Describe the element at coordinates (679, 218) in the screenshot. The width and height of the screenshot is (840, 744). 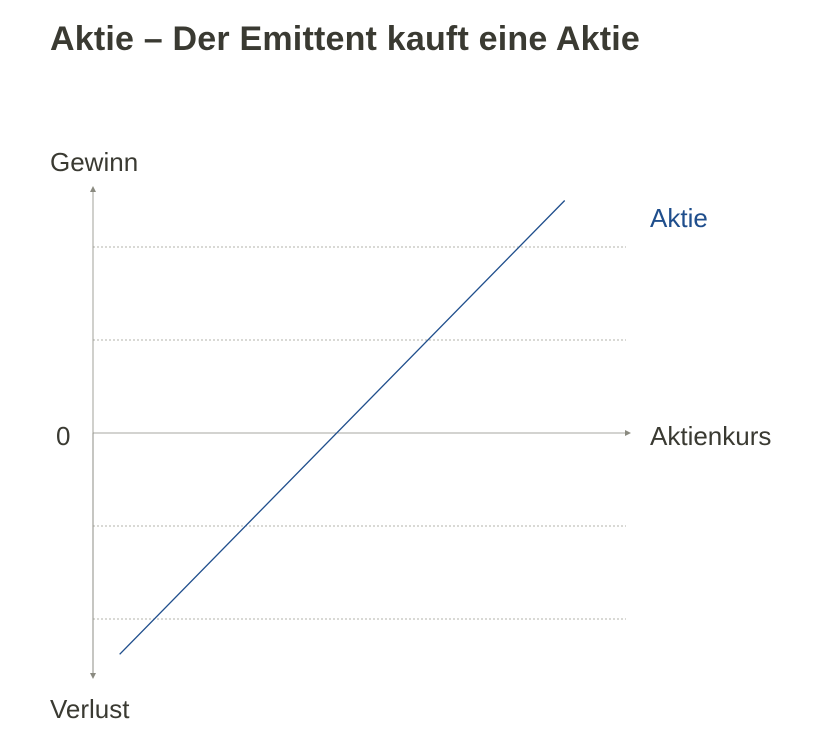
I see `series-label-aktie: Aktie` at that location.